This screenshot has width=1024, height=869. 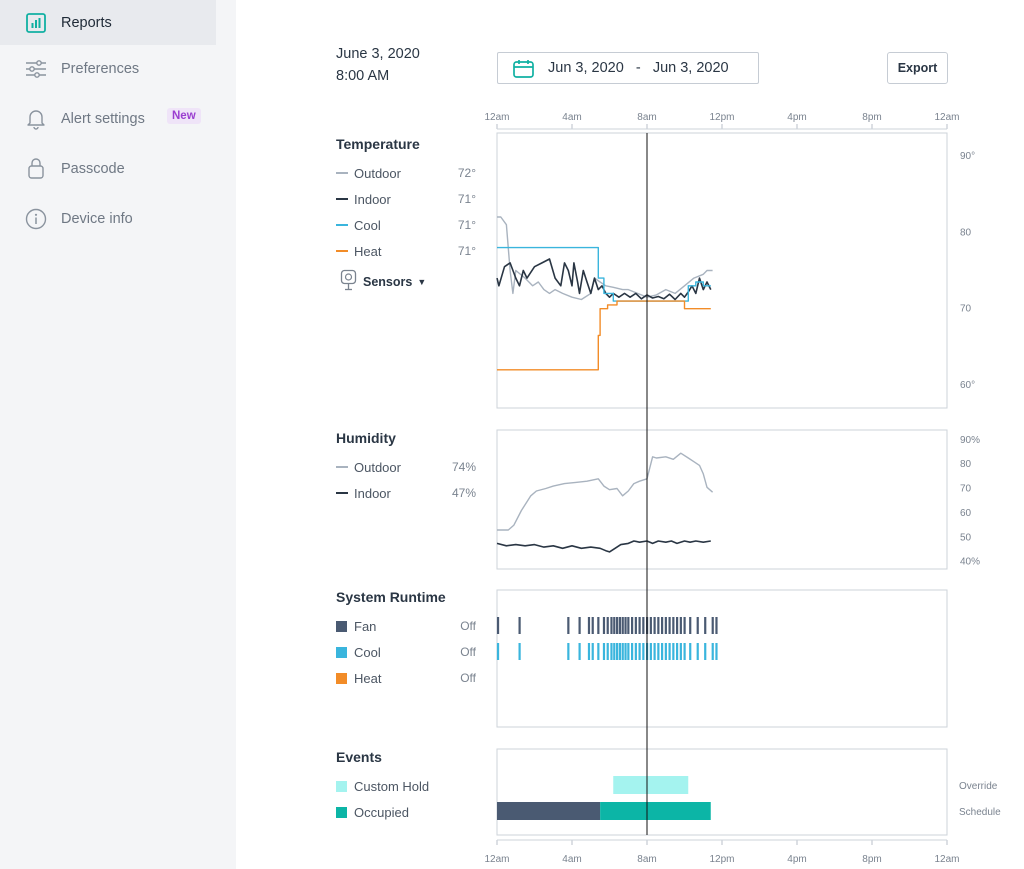 What do you see at coordinates (383, 281) in the screenshot?
I see `sensors-dropdown: Sensors ▼` at bounding box center [383, 281].